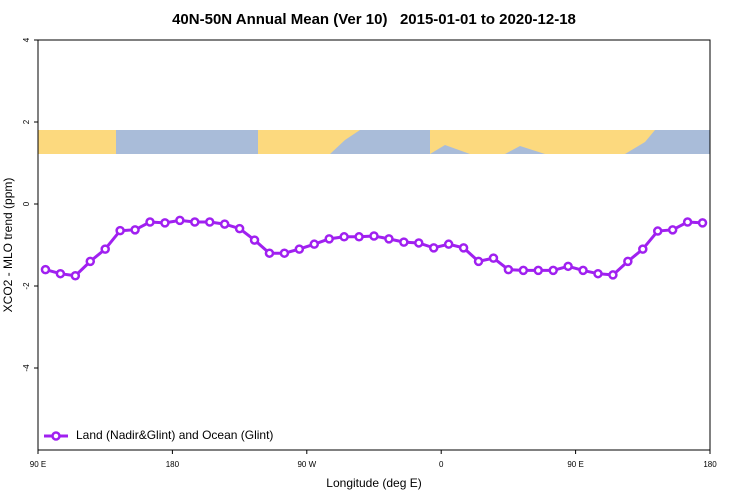 Image resolution: width=750 pixels, height=500 pixels. Describe the element at coordinates (306, 464) in the screenshot. I see `x-tick-label: 90 W` at that location.